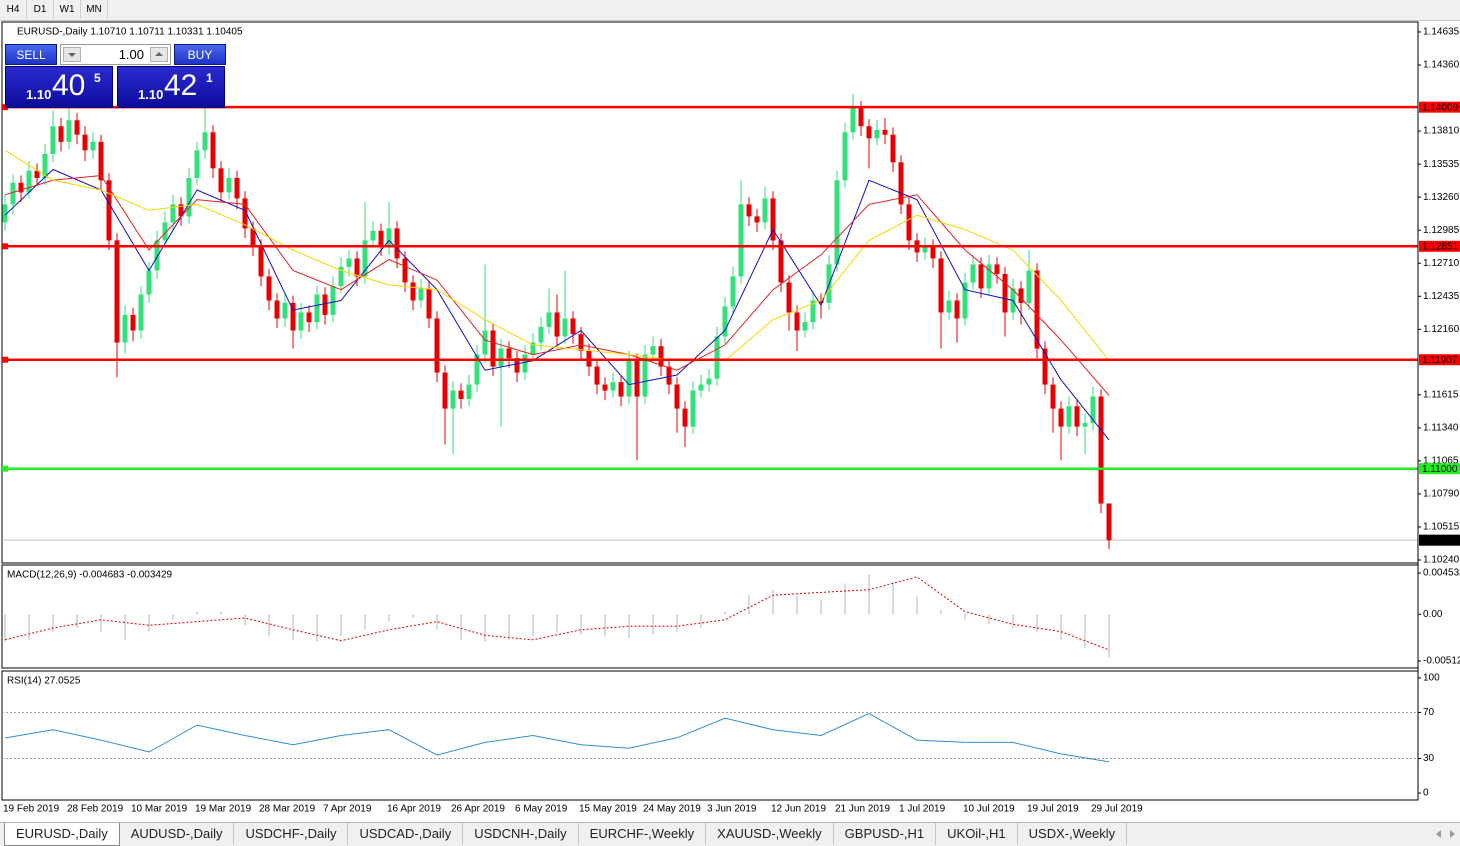 The width and height of the screenshot is (1460, 846). What do you see at coordinates (521, 834) in the screenshot?
I see `chart-tab: USDCNH-,Daily` at bounding box center [521, 834].